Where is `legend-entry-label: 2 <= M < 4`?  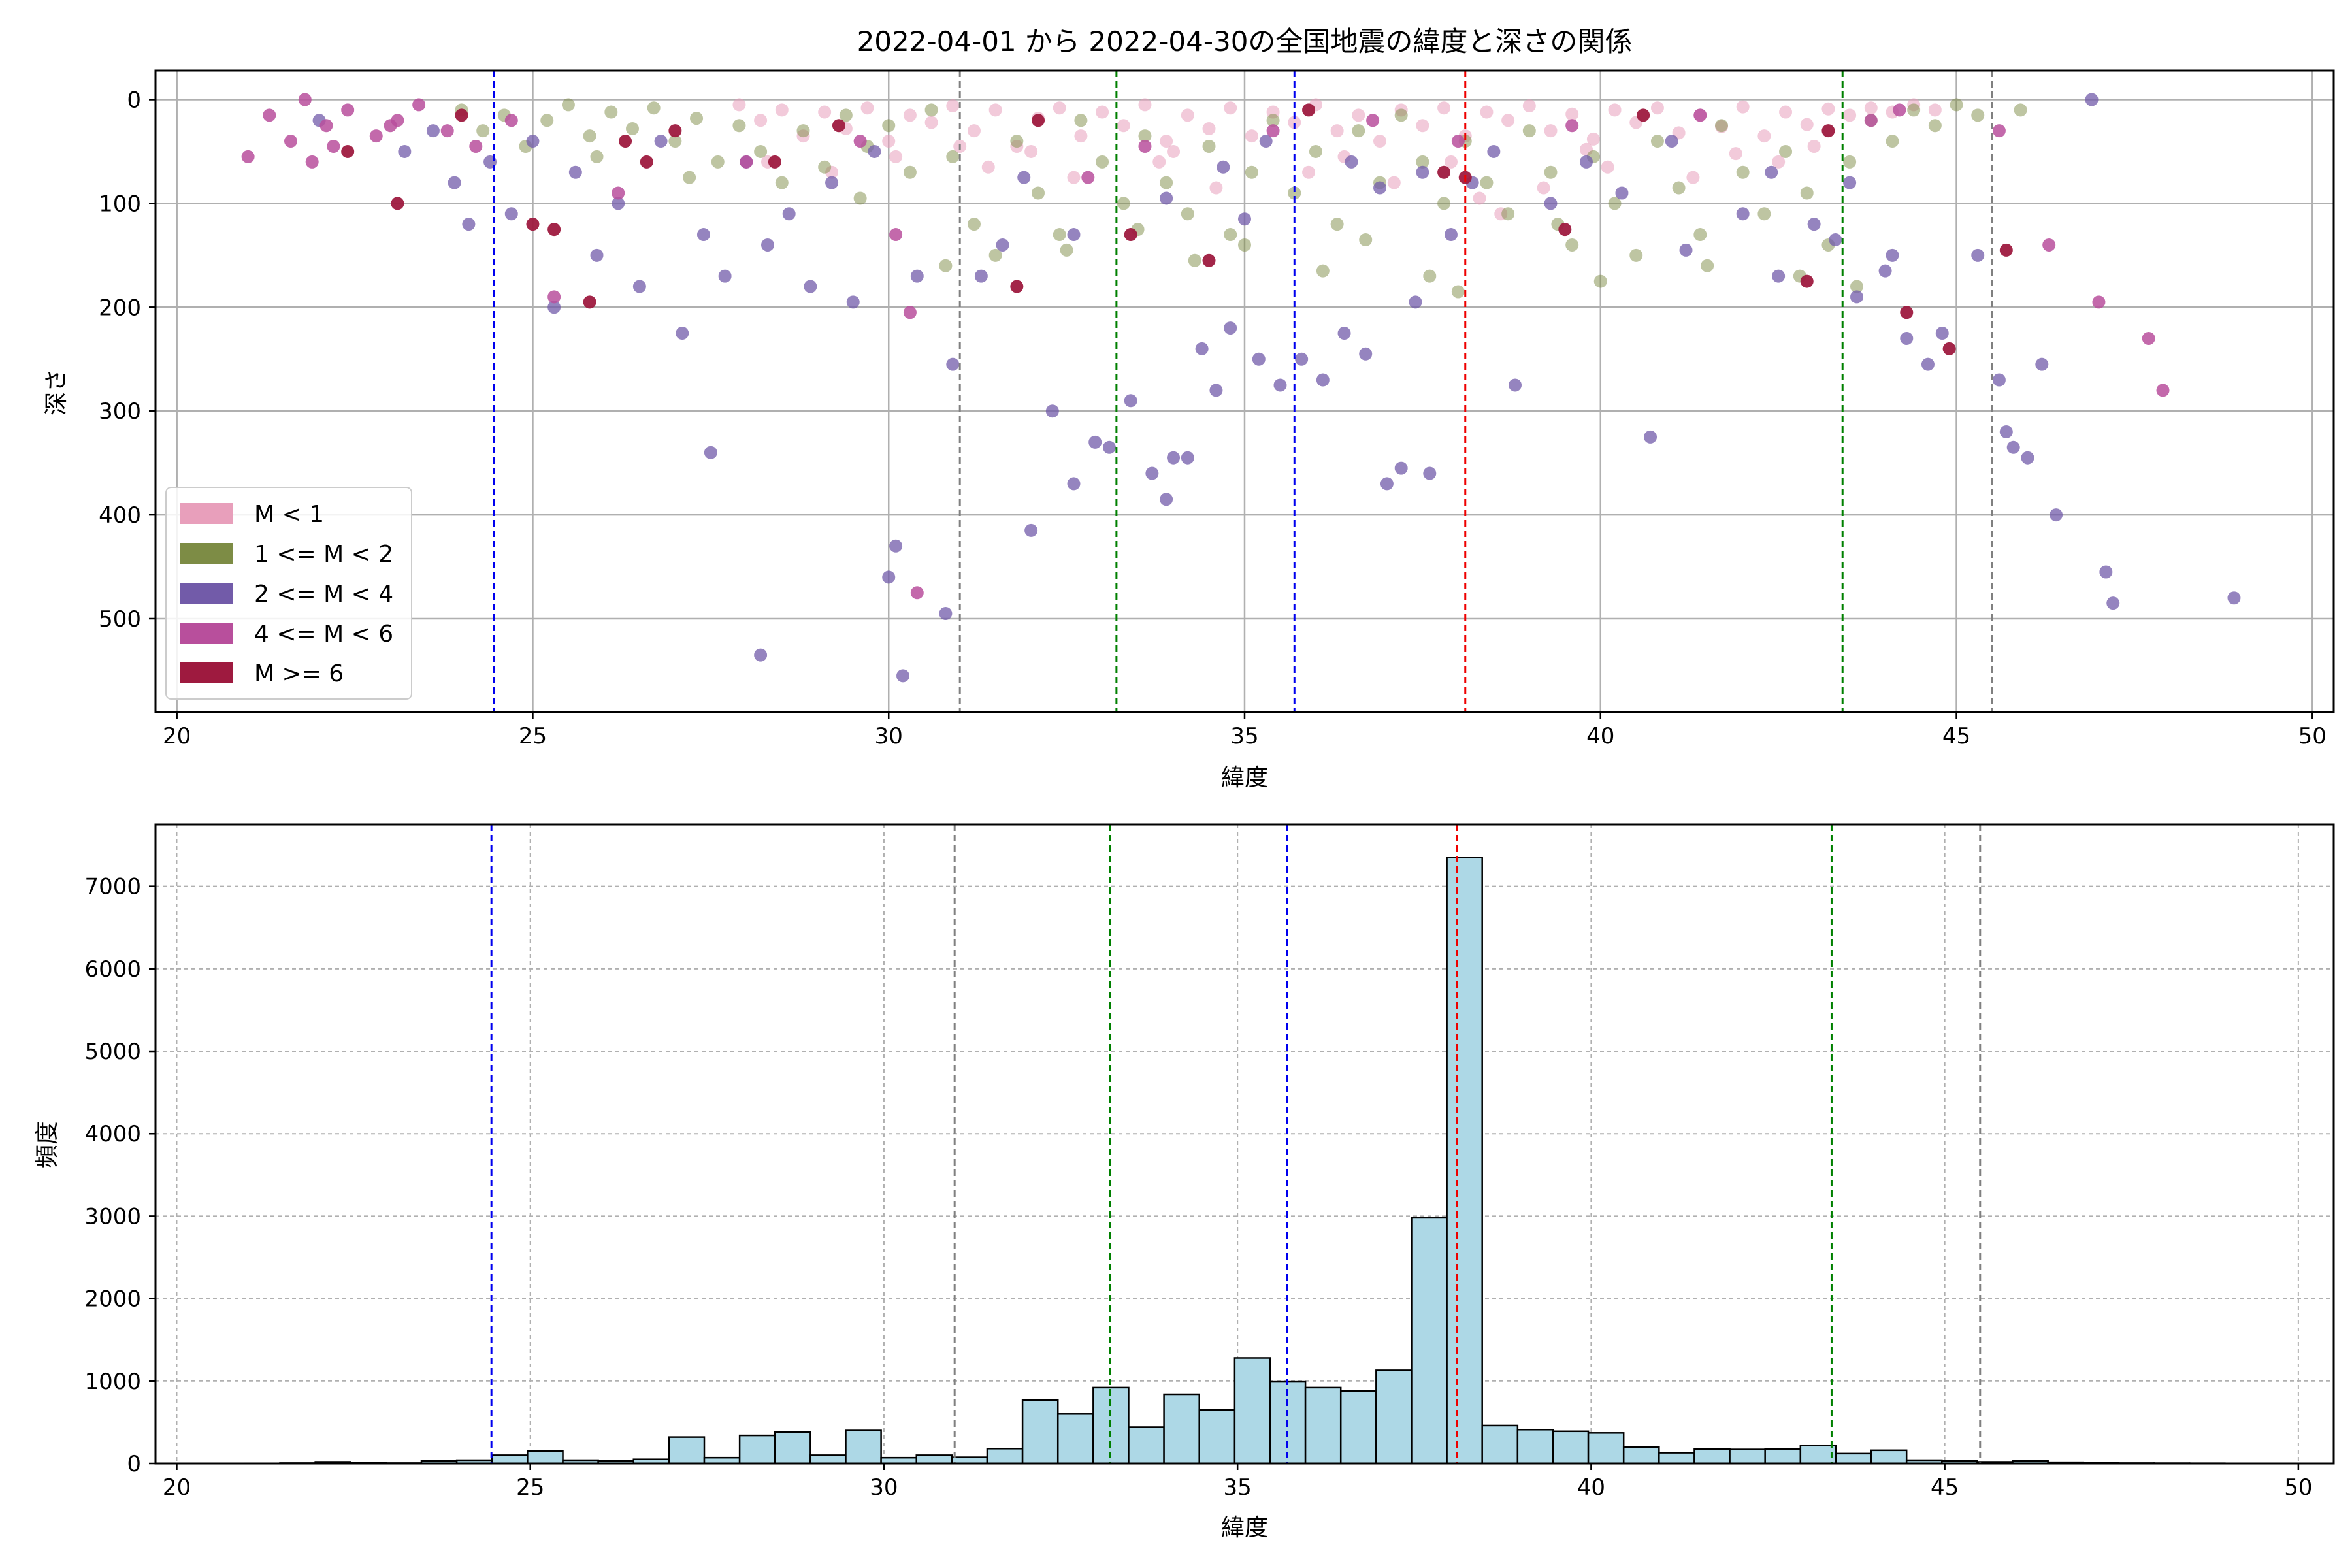 legend-entry-label: 2 <= M < 4 is located at coordinates (323, 594).